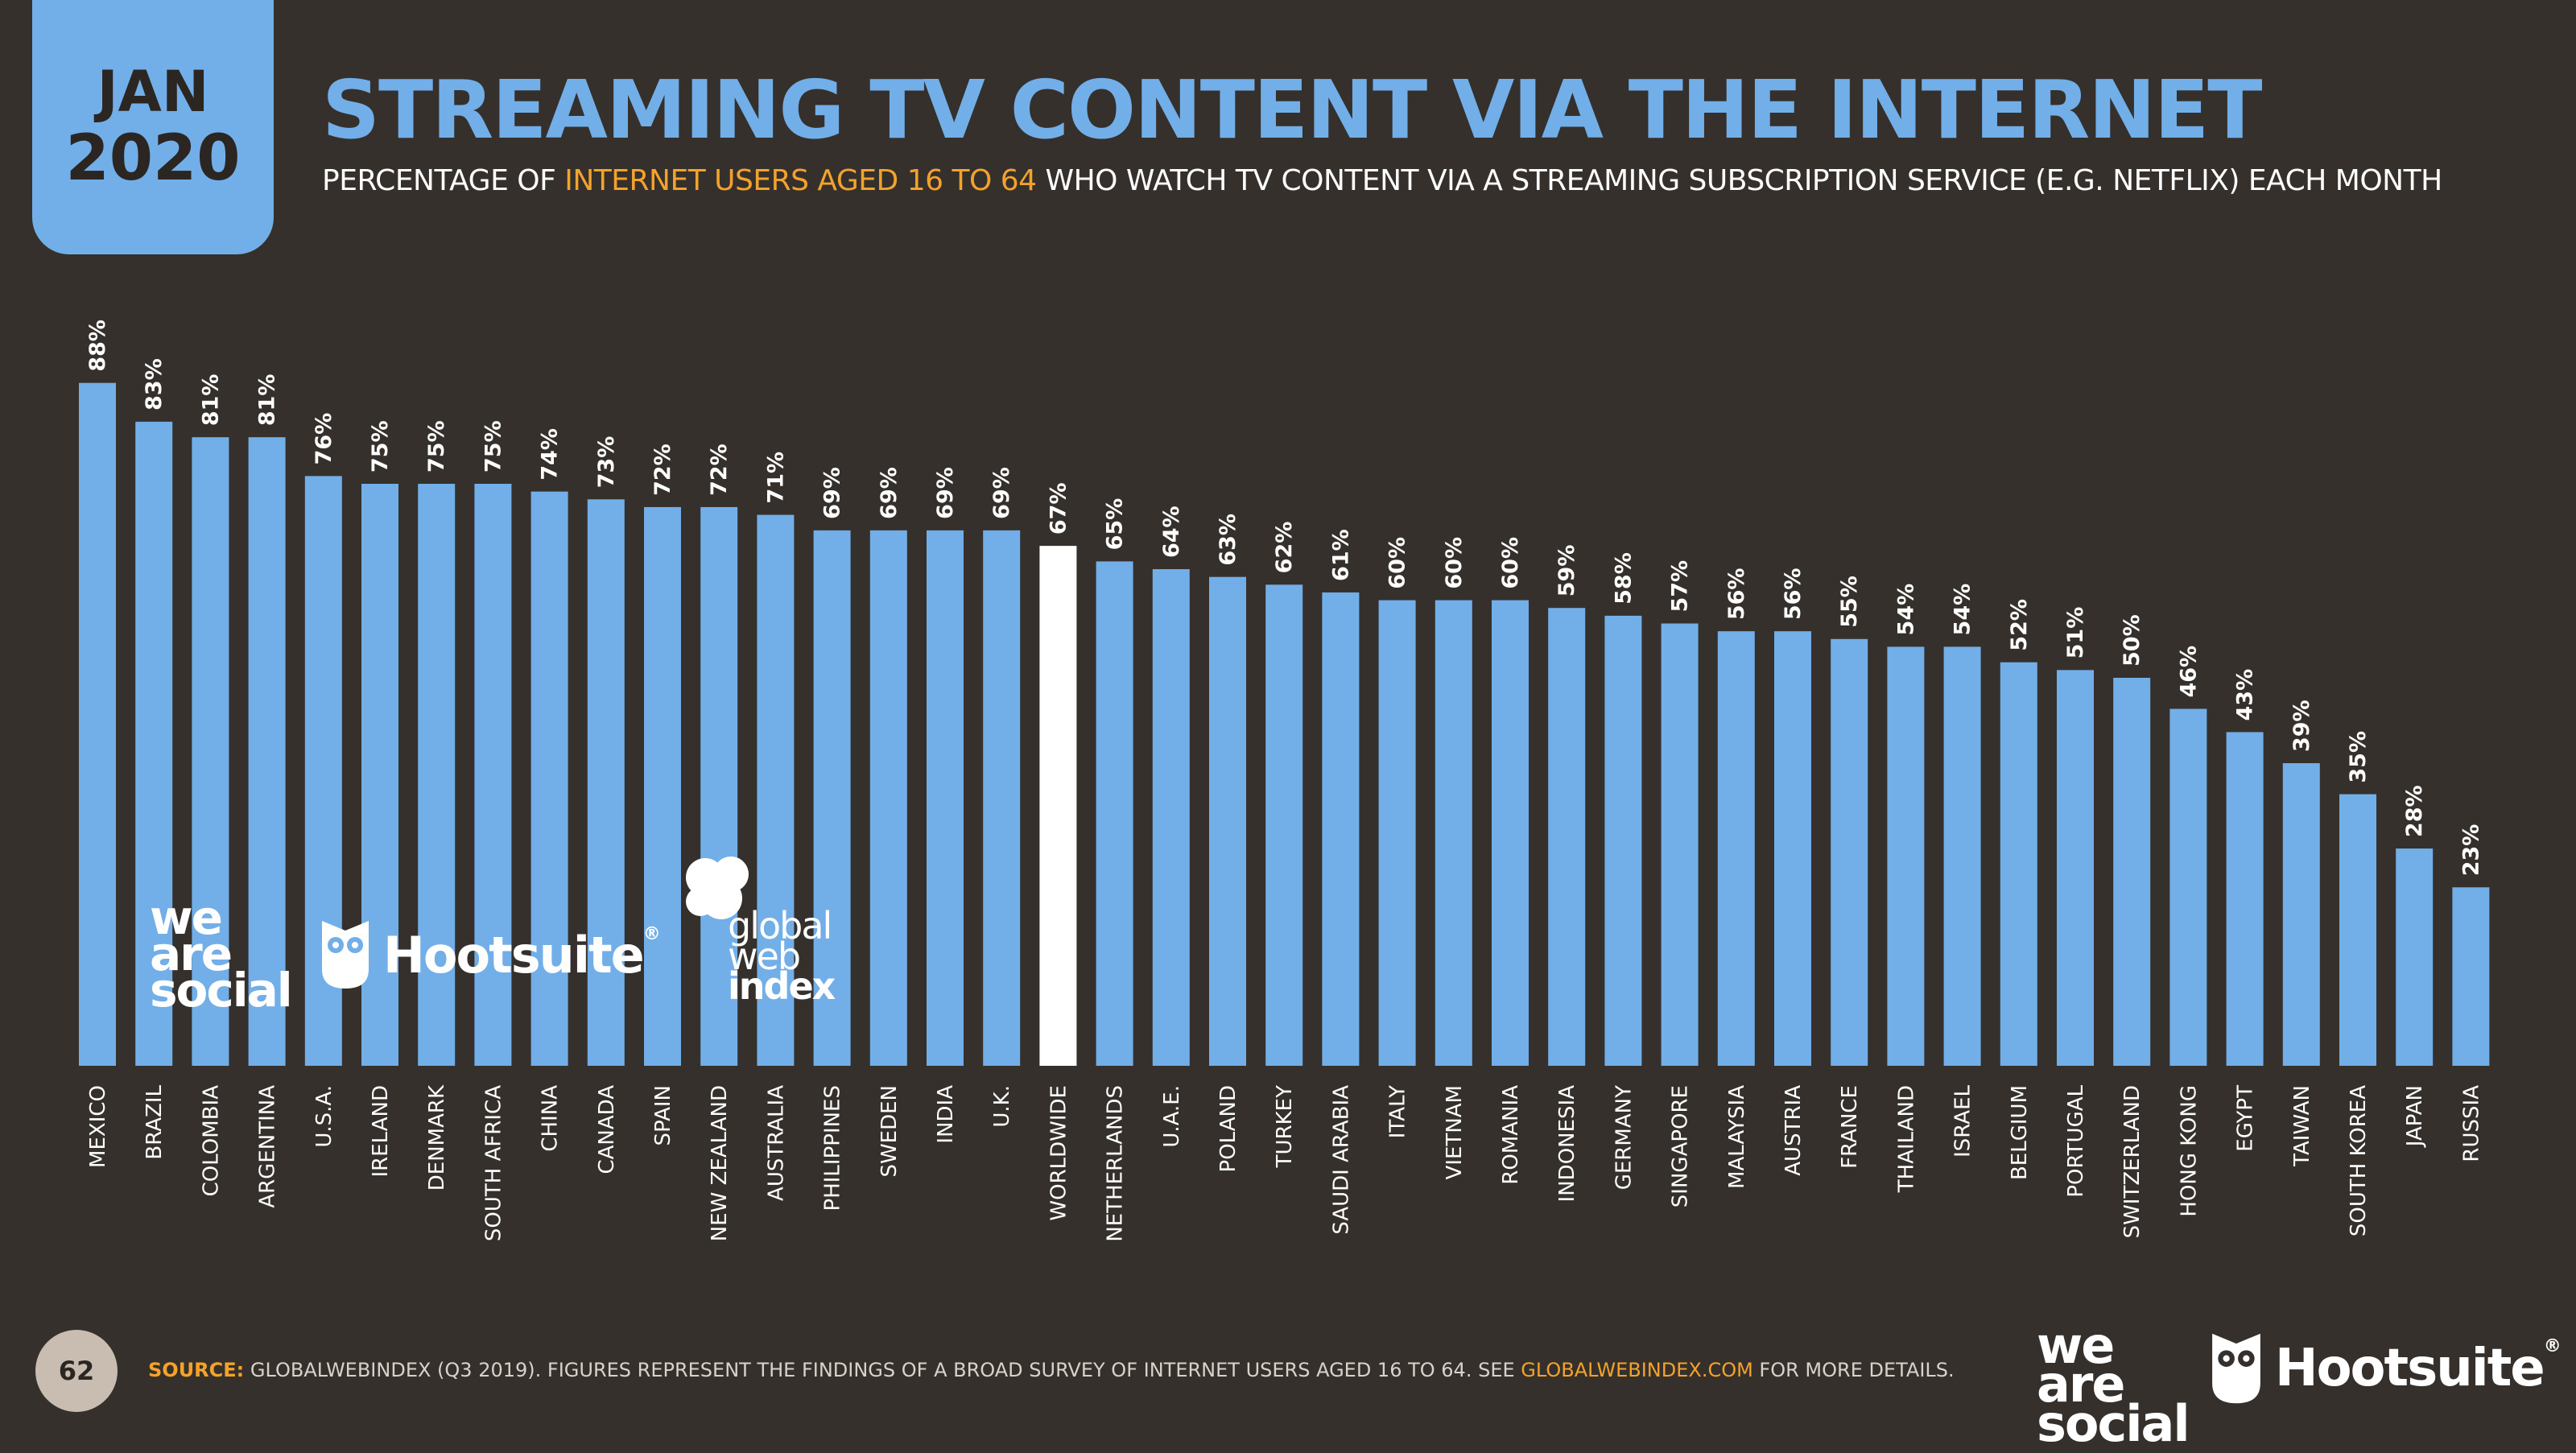 Image resolution: width=2576 pixels, height=1453 pixels. I want to click on bar-vietnam, so click(1453, 833).